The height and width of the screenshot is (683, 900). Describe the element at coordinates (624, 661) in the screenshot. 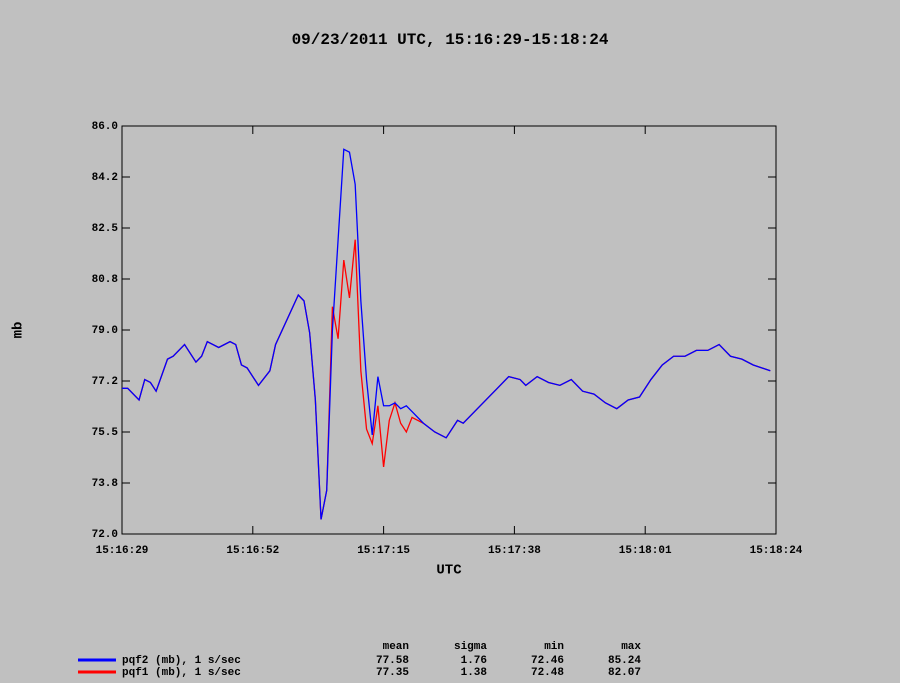

I see `stats-value: 85.24` at that location.